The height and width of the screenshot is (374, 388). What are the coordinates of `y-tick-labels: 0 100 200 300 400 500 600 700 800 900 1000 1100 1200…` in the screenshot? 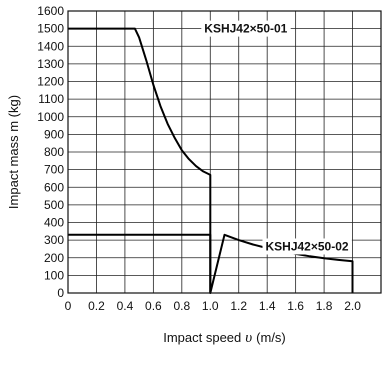 It's located at (50, 152).